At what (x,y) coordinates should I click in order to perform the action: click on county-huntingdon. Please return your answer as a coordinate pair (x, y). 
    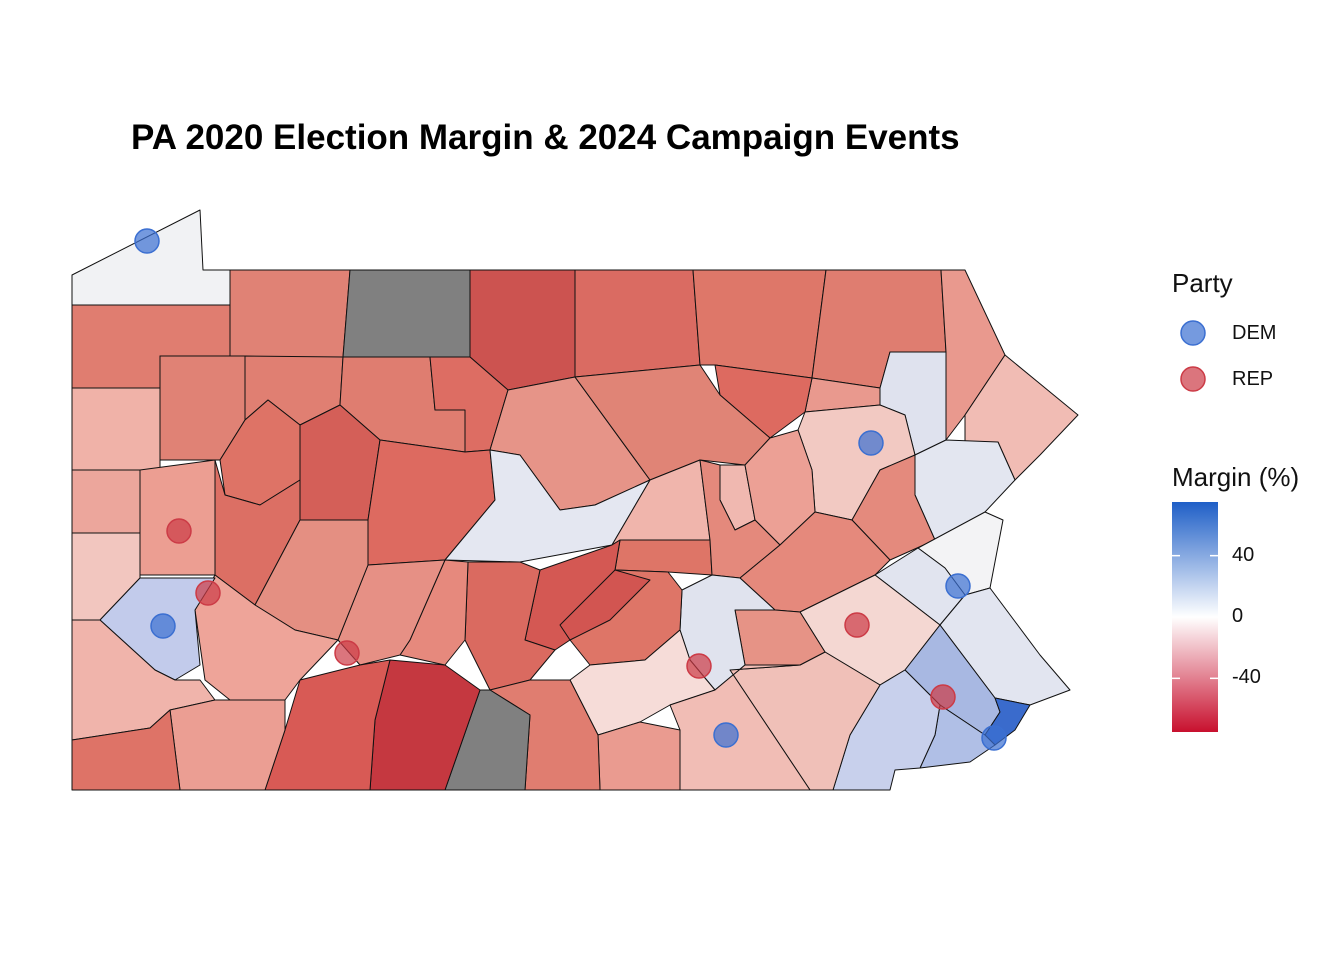
    Looking at the image, I should click on (510, 626).